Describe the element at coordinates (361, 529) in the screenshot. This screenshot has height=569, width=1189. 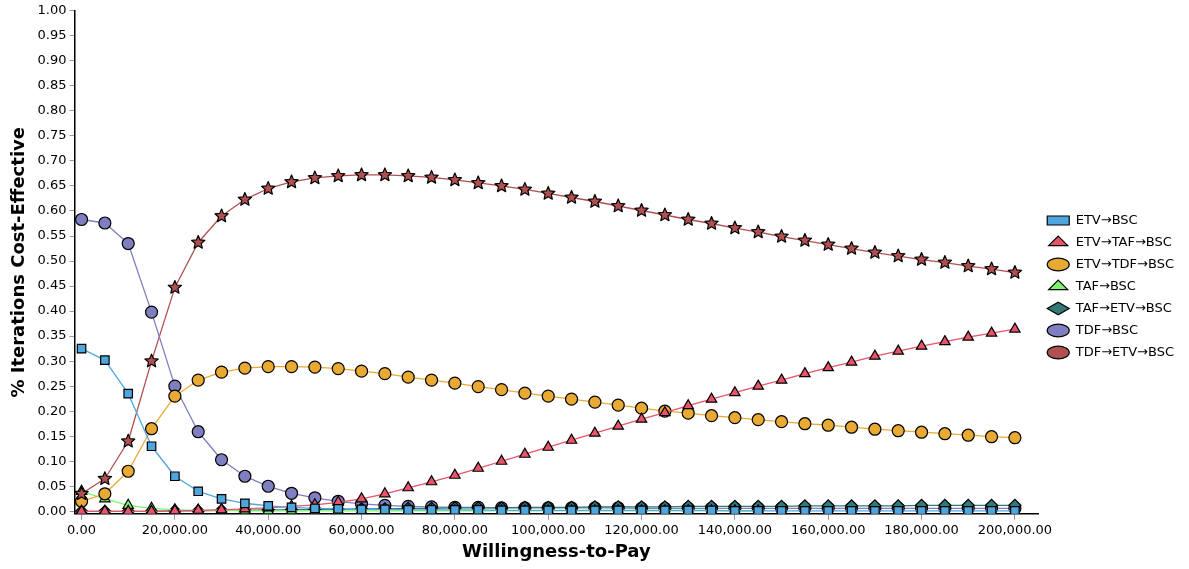
I see `x-tick-label: 60,000.00` at that location.